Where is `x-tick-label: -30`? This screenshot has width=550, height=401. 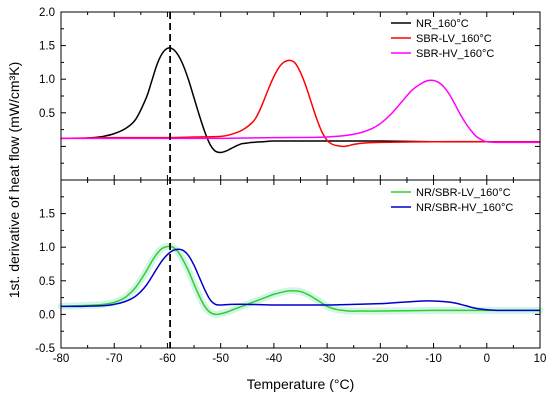 x-tick-label: -30 is located at coordinates (327, 359).